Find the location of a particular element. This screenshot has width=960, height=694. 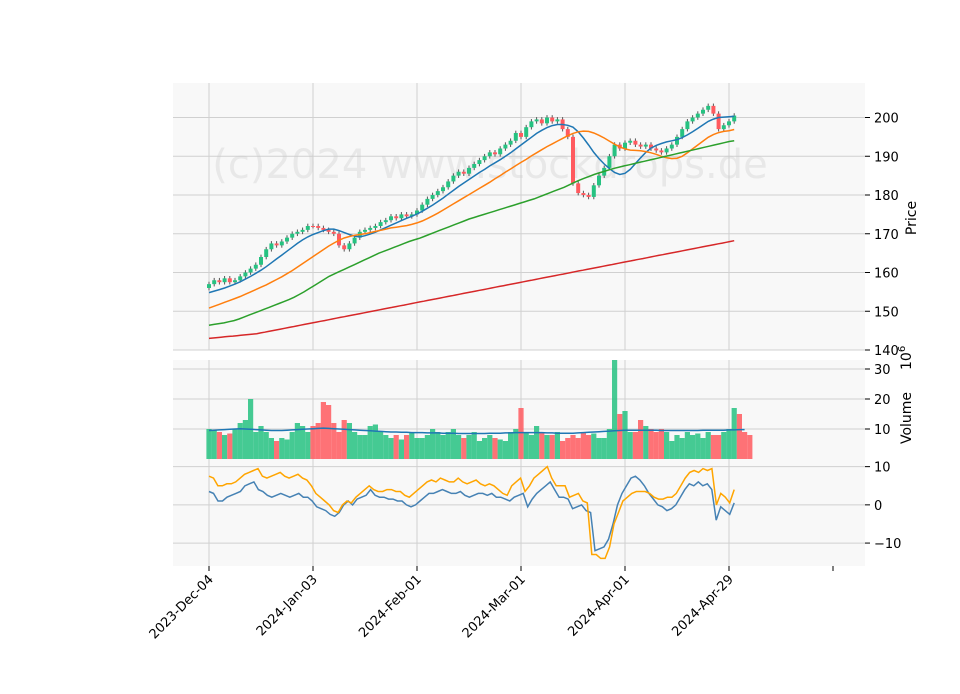

price-tick-label: 180 is located at coordinates (886, 196).